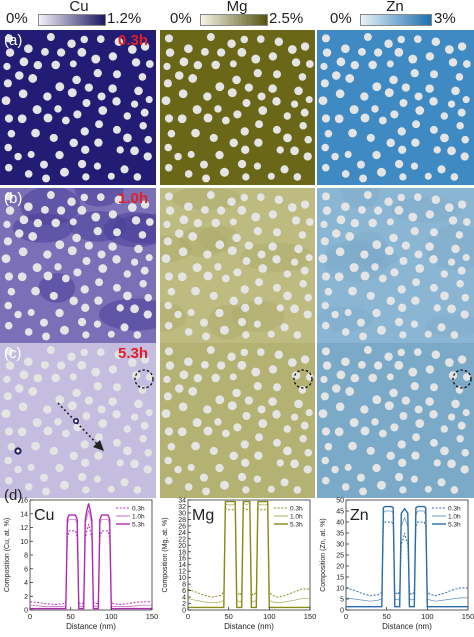 The image size is (474, 637). I want to click on y-tick-label: 20, so click(340, 567).